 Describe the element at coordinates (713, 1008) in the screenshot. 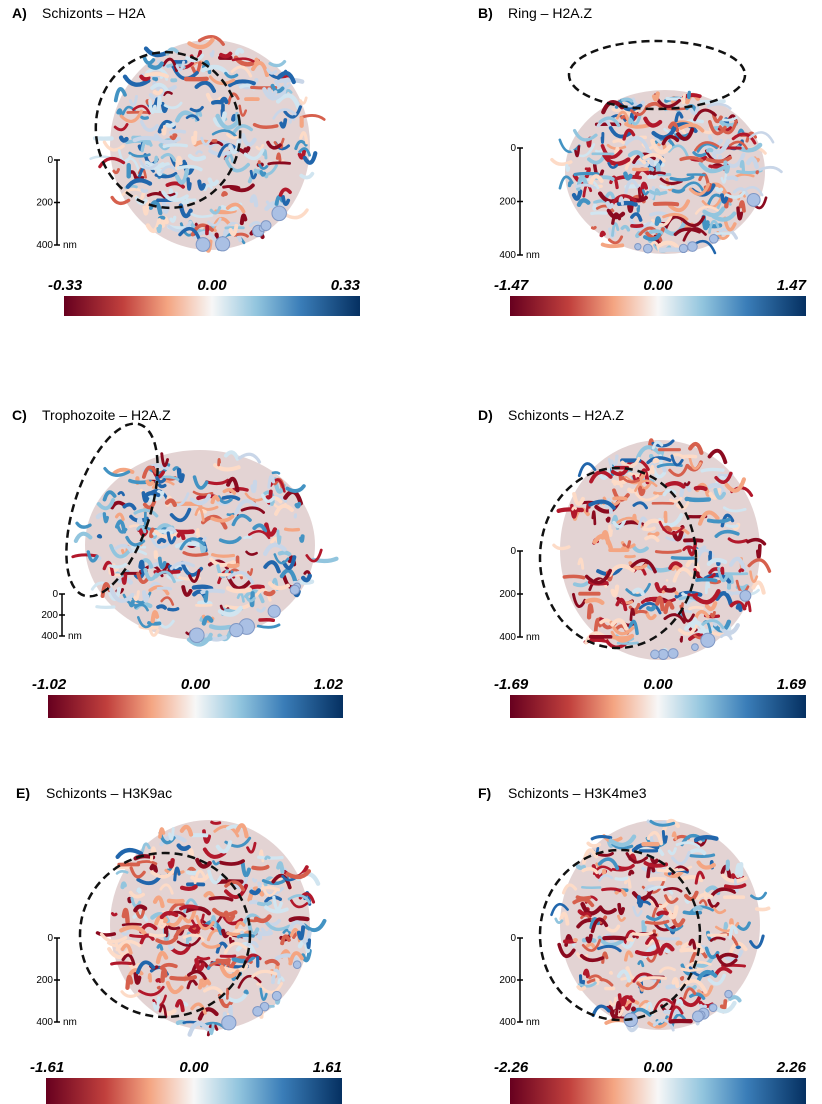

I see `telomere-sphere` at that location.